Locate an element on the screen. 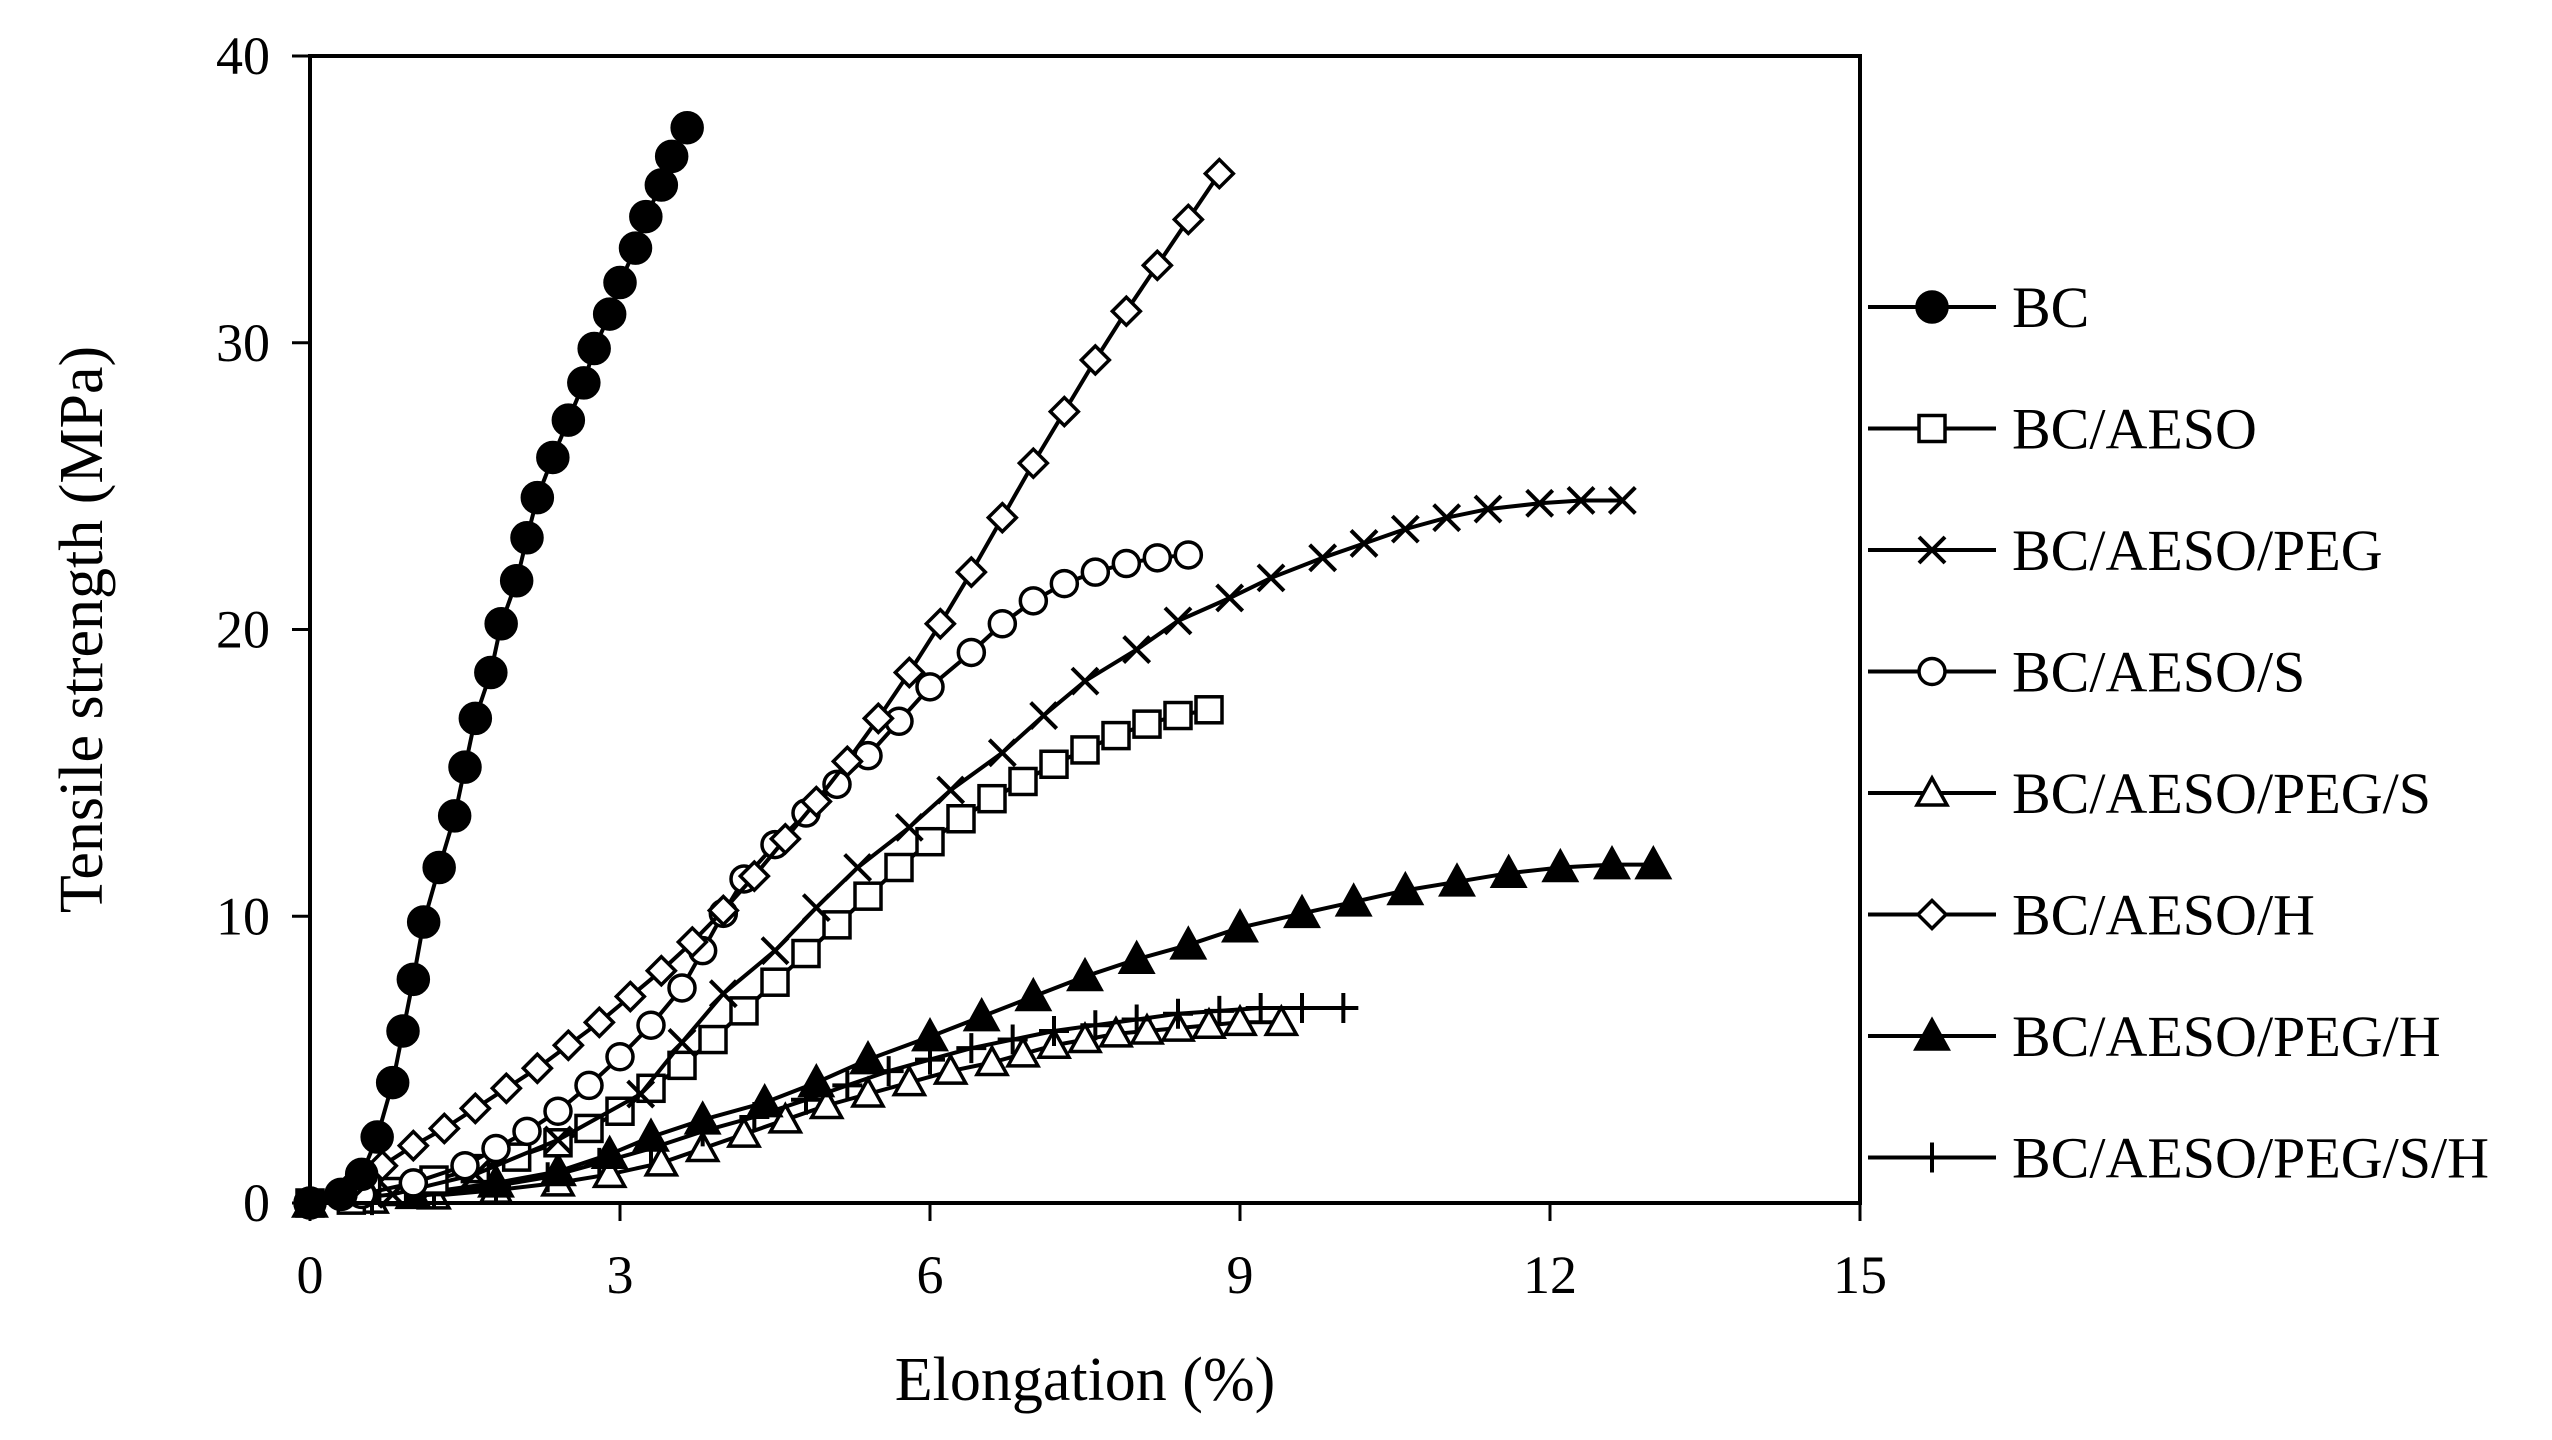 The width and height of the screenshot is (2552, 1440). y-axis-title: Tensile strength (MPa) is located at coordinates (82, 629).